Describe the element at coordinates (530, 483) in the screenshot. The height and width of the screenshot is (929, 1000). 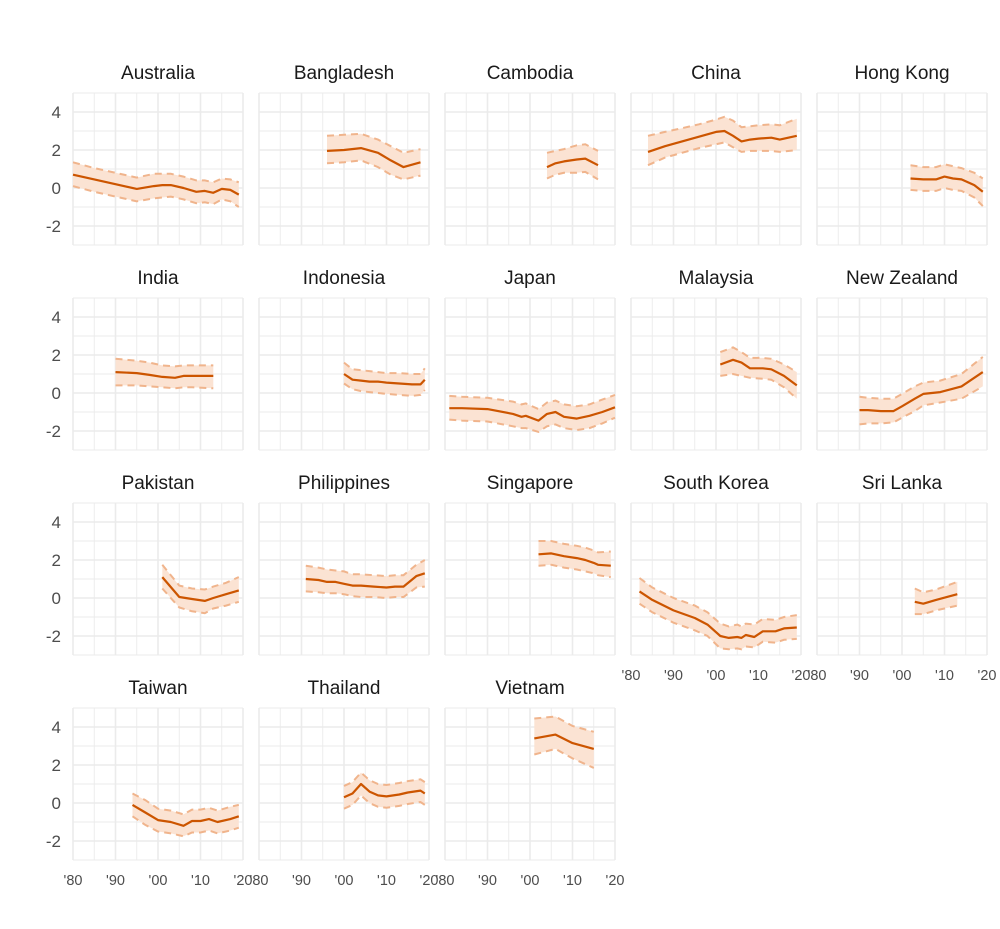
I see `panel-title: Singapore` at that location.